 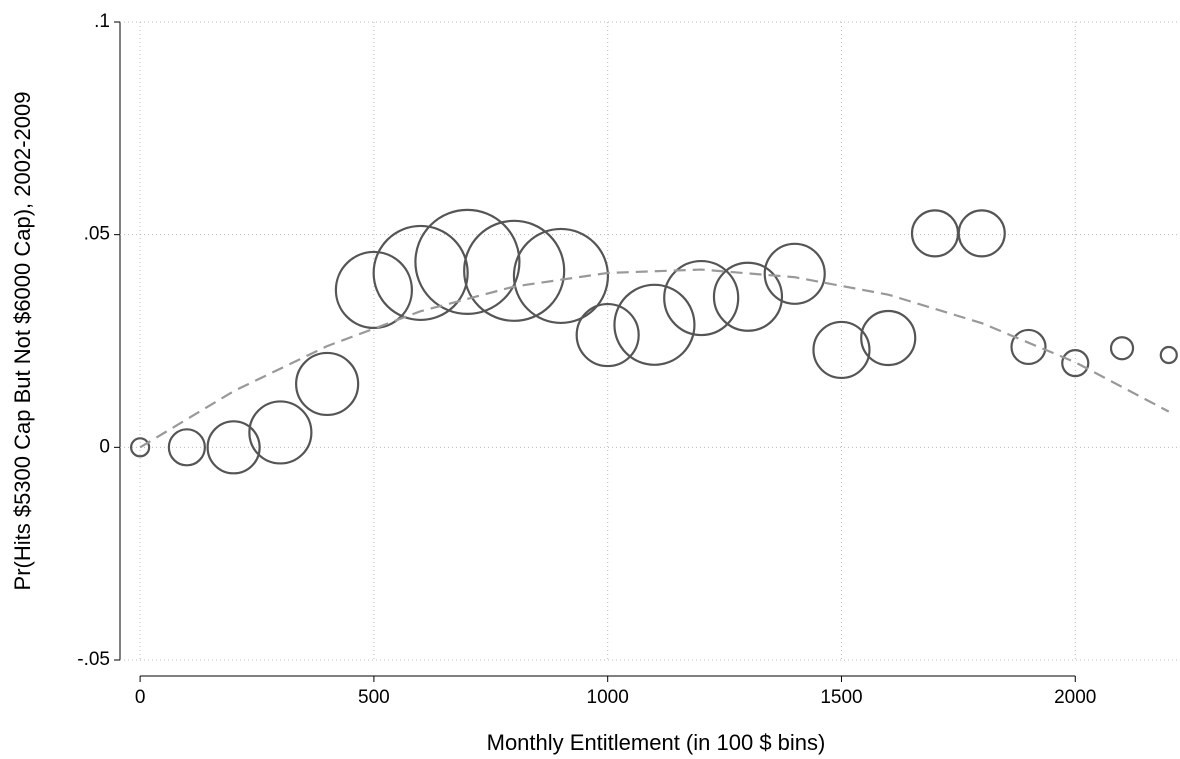 I want to click on y-tick-label: 0, so click(x=104, y=446).